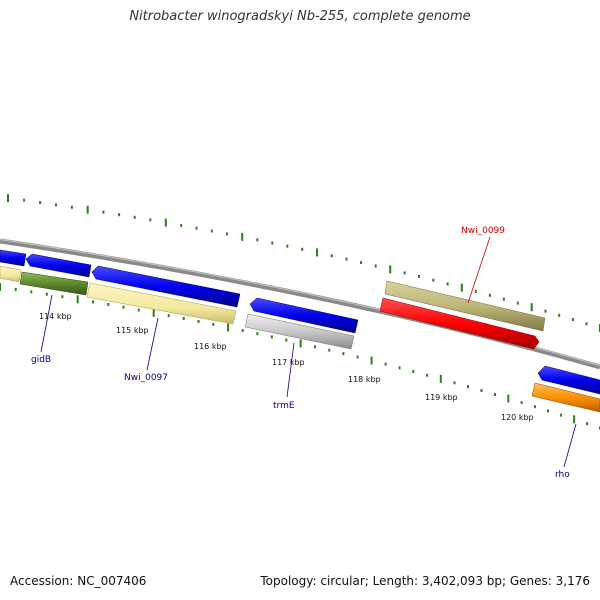  What do you see at coordinates (517, 417) in the screenshot?
I see `ruler-label-120: 120 kbp` at bounding box center [517, 417].